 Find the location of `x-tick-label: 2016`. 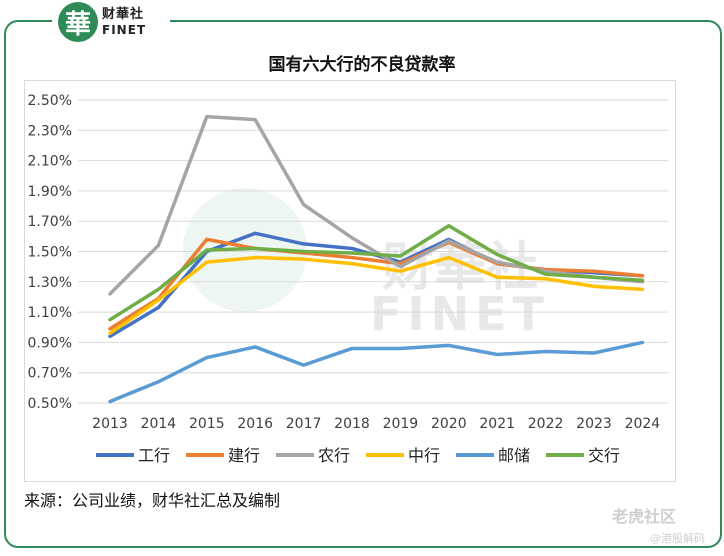

x-tick-label: 2016 is located at coordinates (255, 424).